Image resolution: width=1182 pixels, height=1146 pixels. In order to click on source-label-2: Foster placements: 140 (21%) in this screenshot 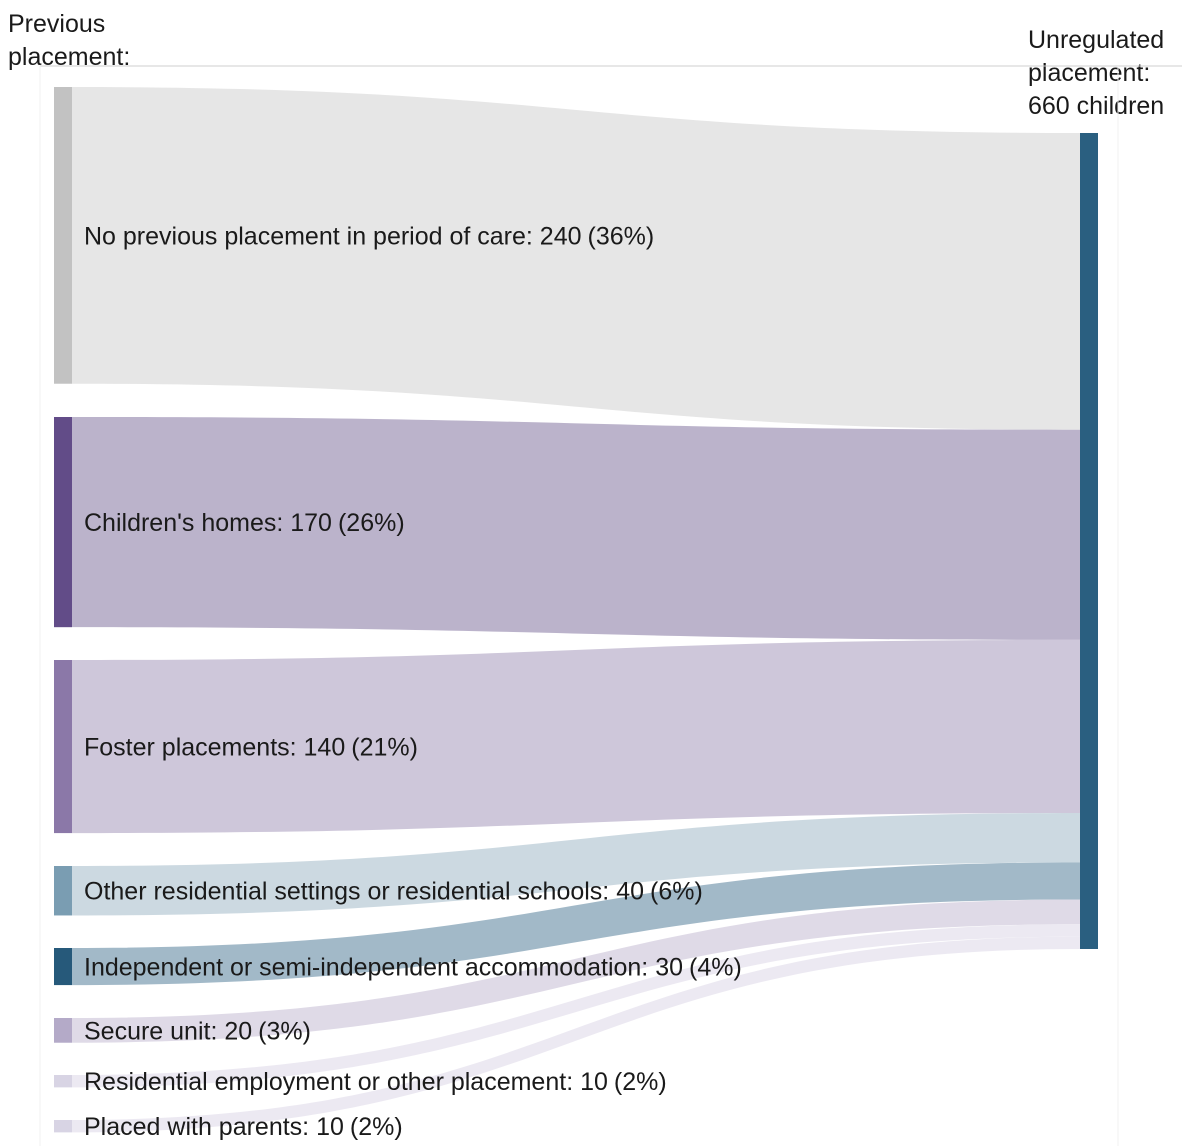, I will do `click(251, 748)`.